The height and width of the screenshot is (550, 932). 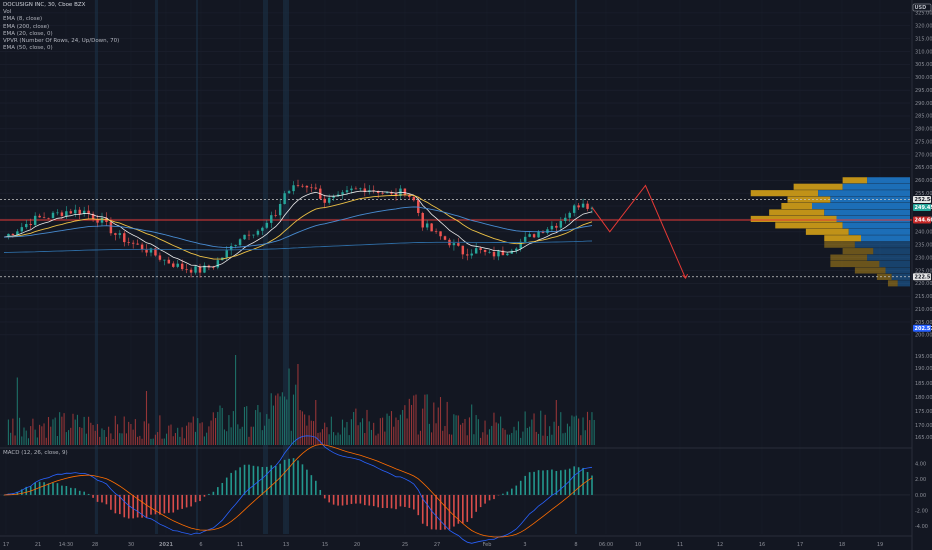 I want to click on indicator-ema-8: EMA (8, close), so click(x=23, y=19).